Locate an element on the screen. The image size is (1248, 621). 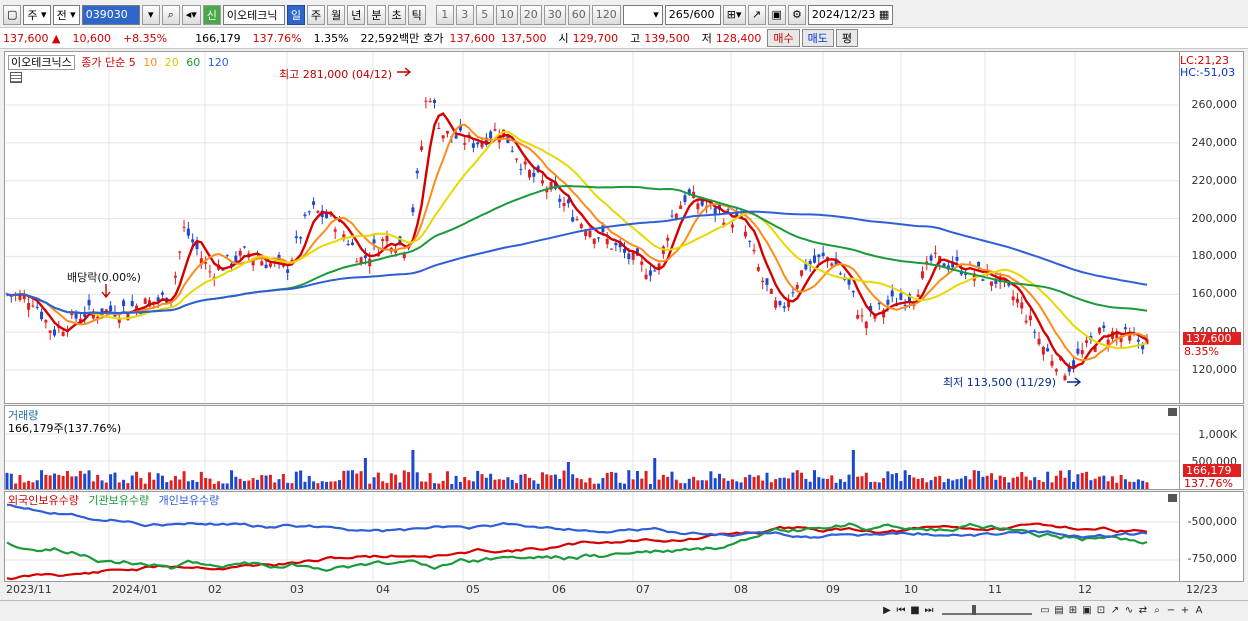
zoom-slider is located at coordinates (987, 610).